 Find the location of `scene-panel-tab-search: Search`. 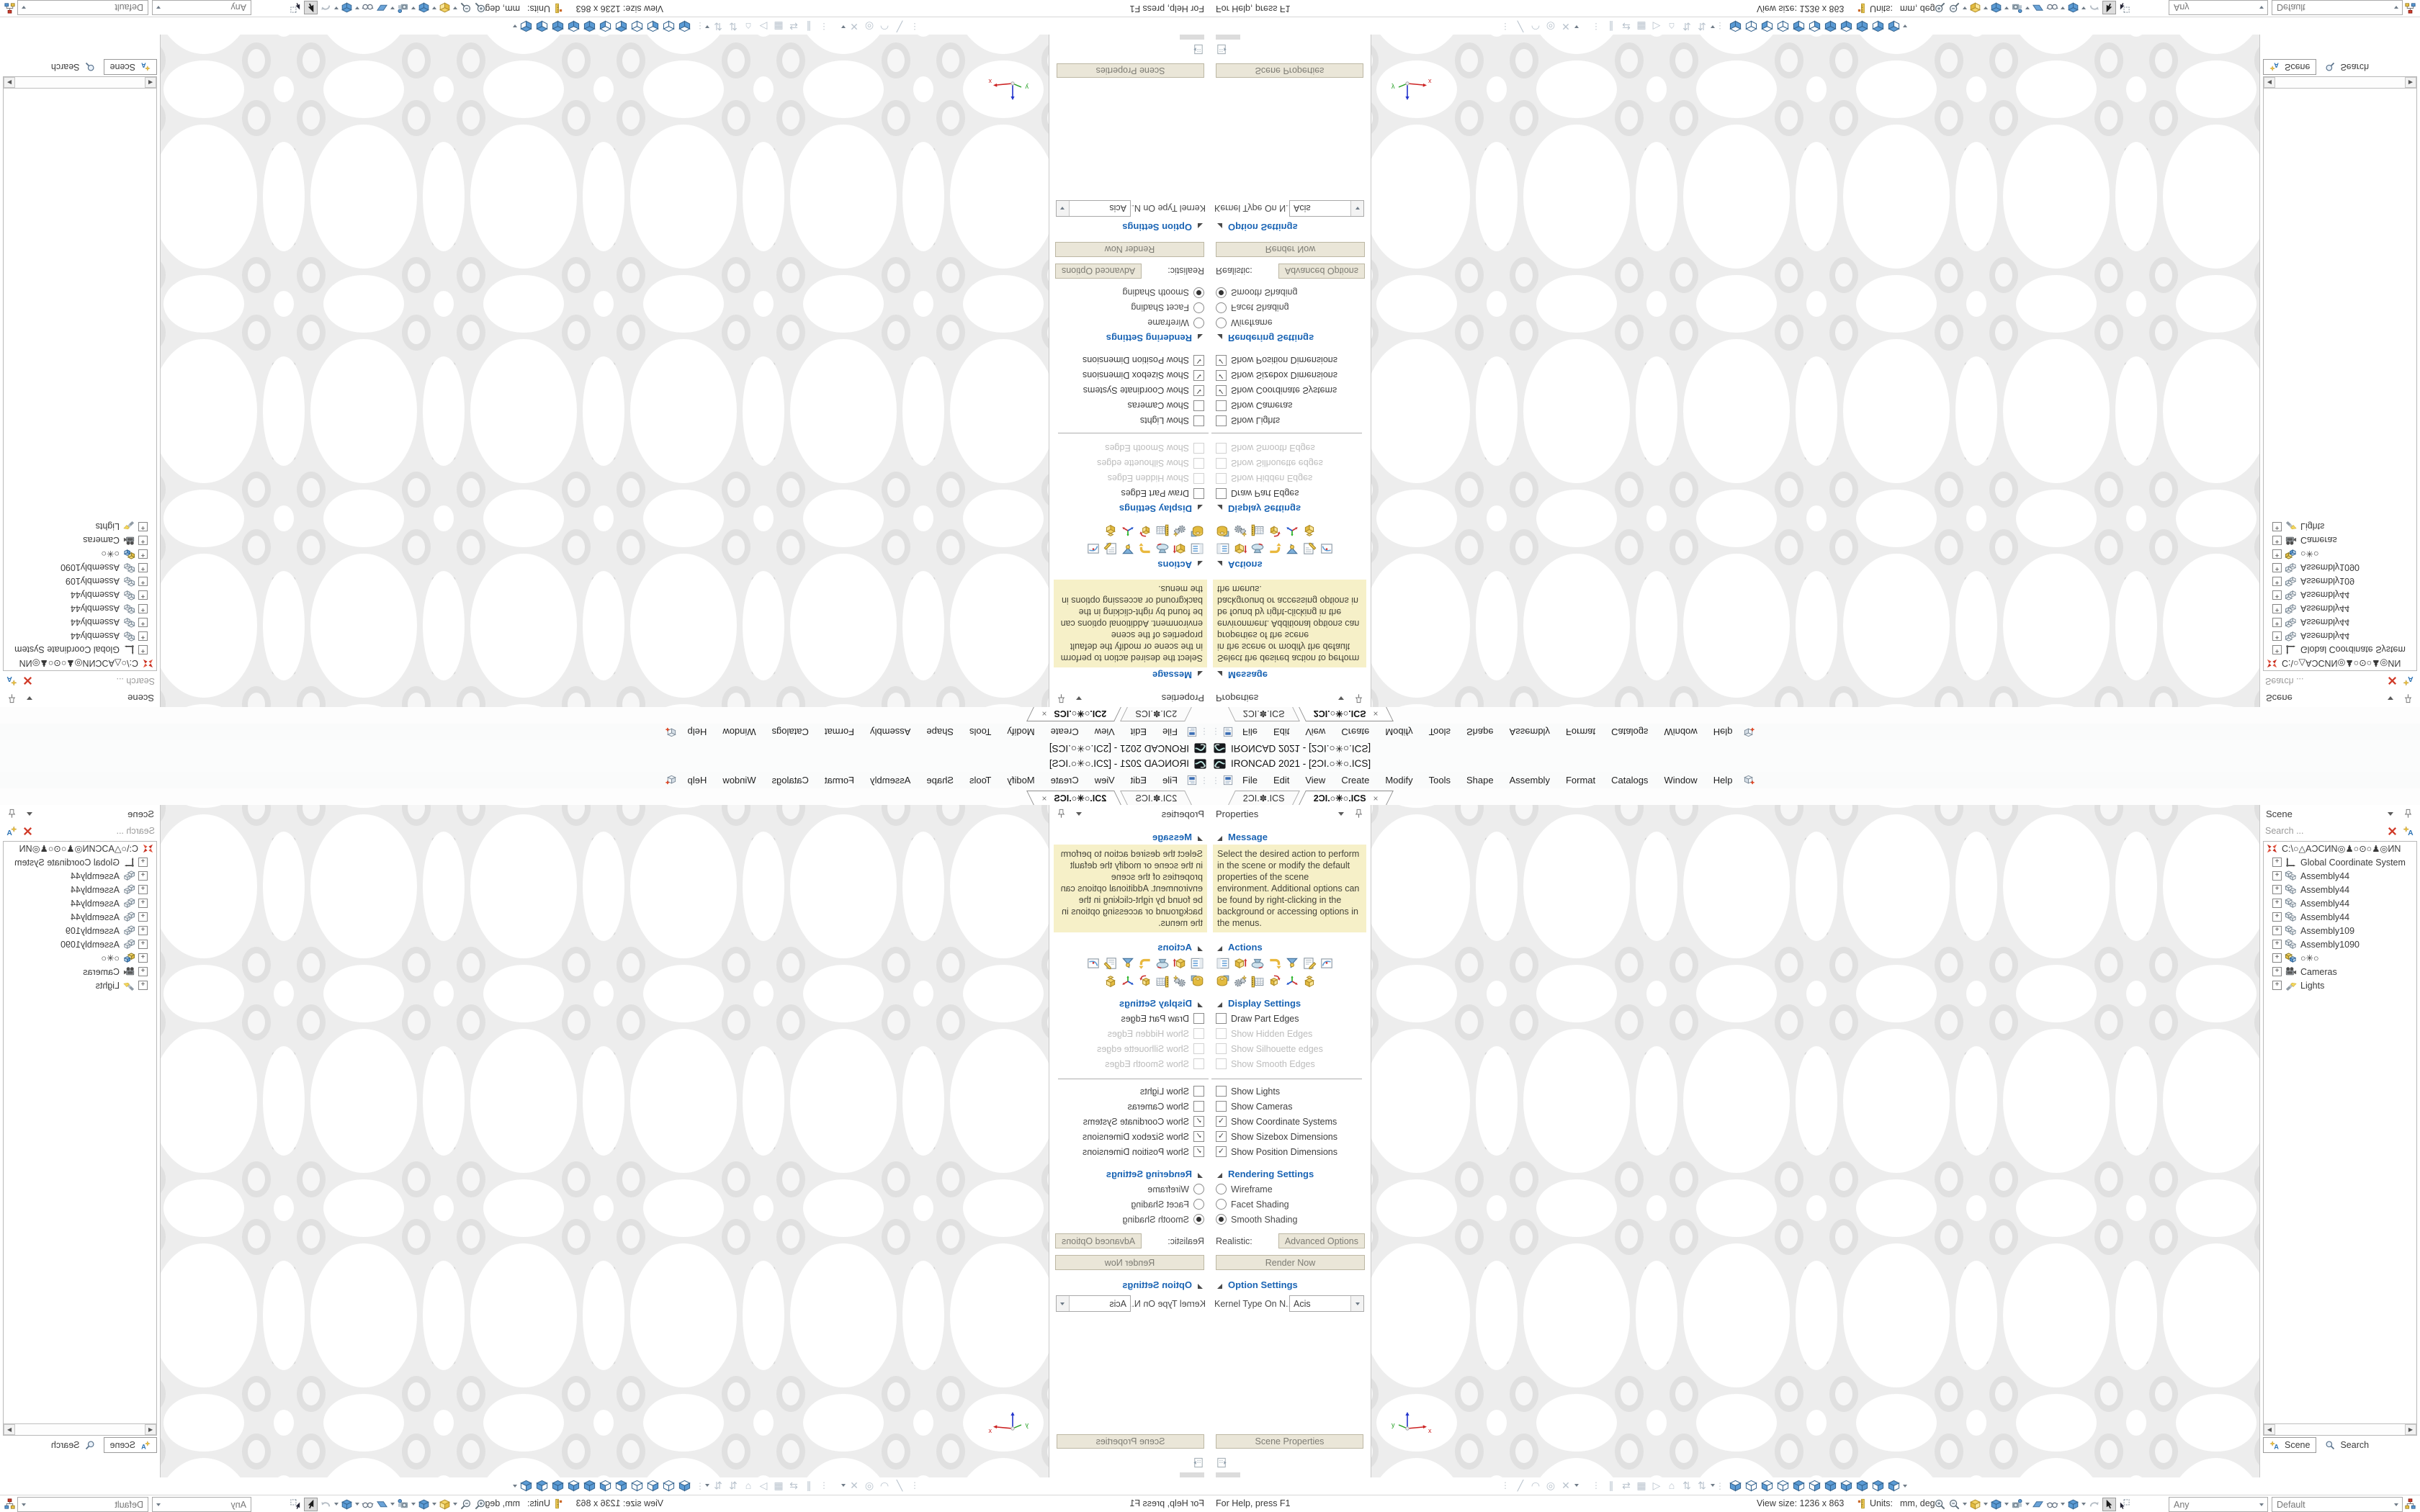

scene-panel-tab-search: Search is located at coordinates (2347, 67).